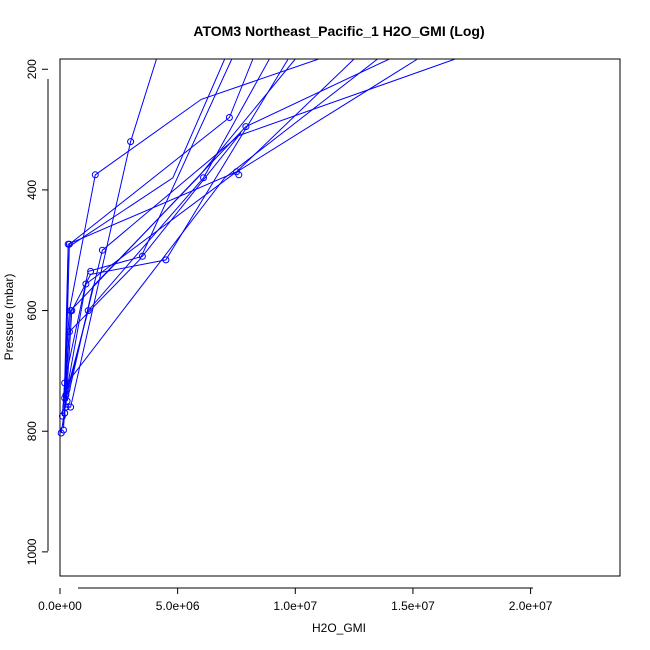 Image resolution: width=650 pixels, height=650 pixels. What do you see at coordinates (9, 317) in the screenshot?
I see `y-axis-label: Pressure (mbar)` at bounding box center [9, 317].